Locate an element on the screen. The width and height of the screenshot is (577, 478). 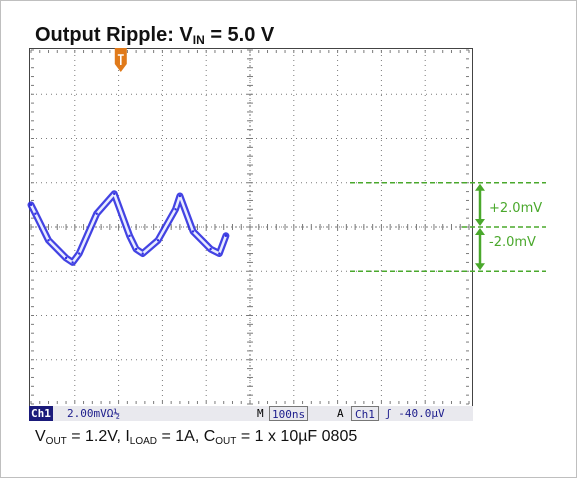
trigger-marker-glyph is located at coordinates (120, 59).